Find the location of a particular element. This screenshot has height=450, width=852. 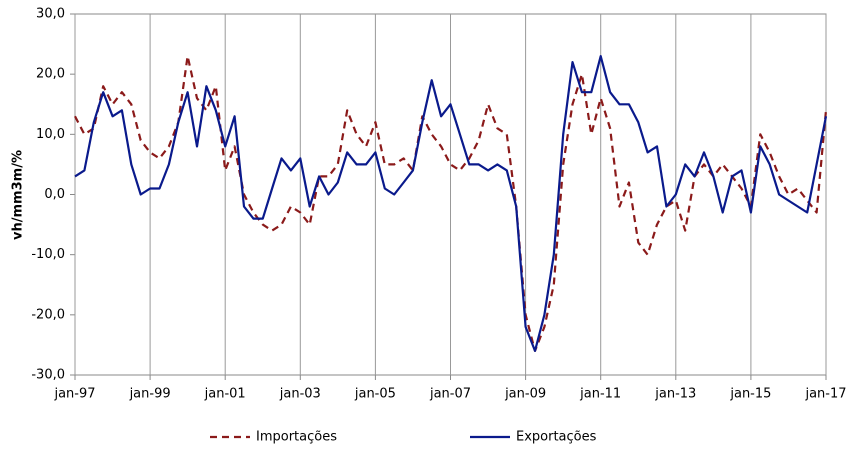

x-tick-label: jan-03 is located at coordinates (300, 394).